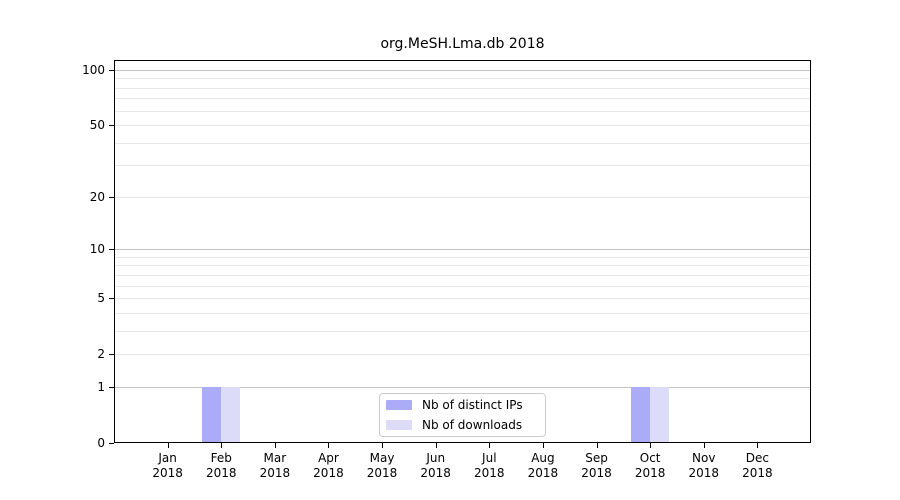 The height and width of the screenshot is (500, 900). Describe the element at coordinates (704, 458) in the screenshot. I see `x-tick-label-month: Nov` at that location.